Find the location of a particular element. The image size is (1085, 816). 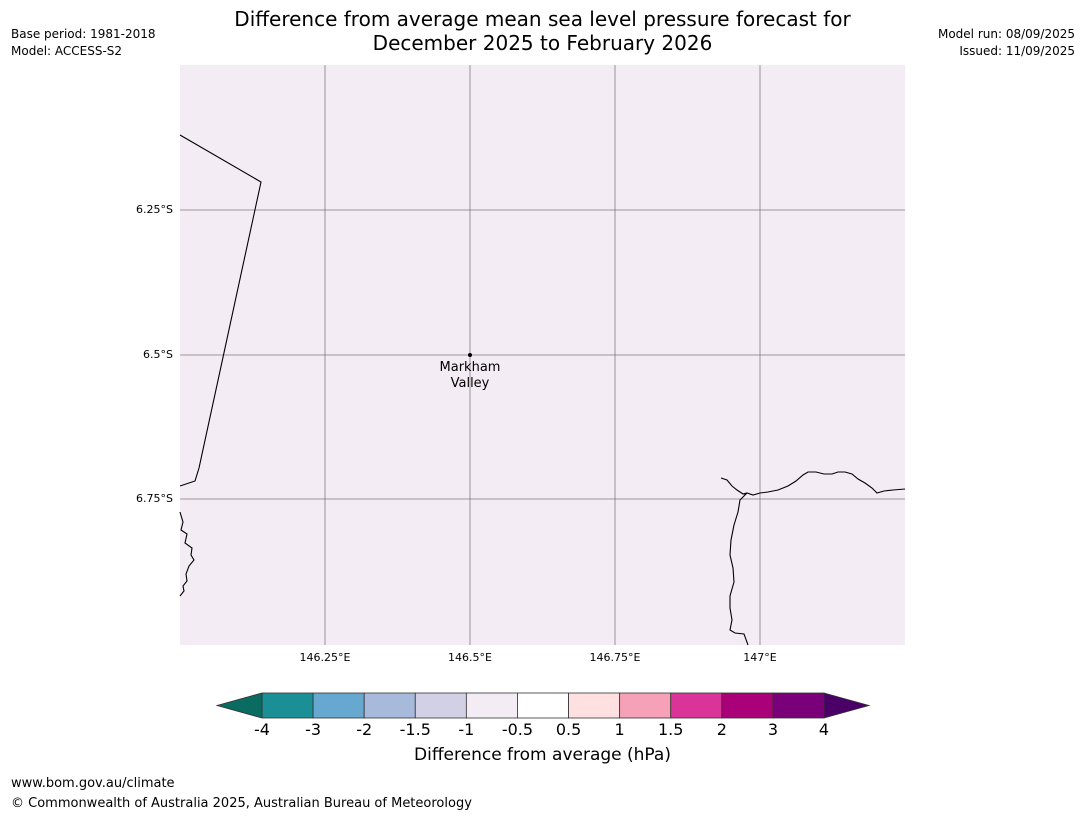

colorbar-segments is located at coordinates (543, 705).